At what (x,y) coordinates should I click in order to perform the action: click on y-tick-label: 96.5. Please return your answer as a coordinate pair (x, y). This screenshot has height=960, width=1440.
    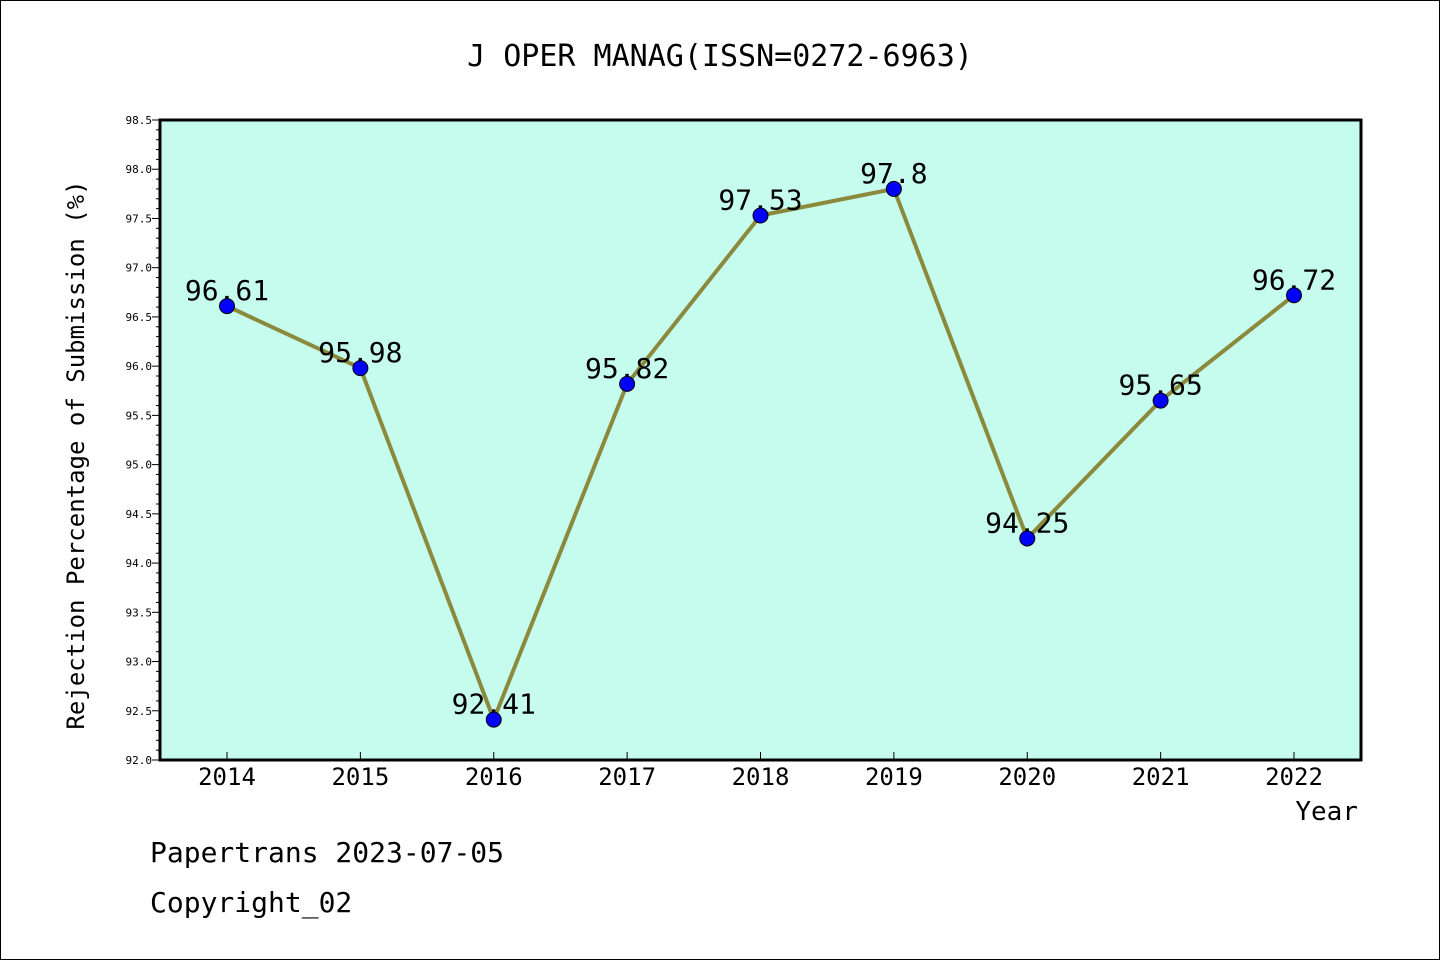
    Looking at the image, I should click on (139, 317).